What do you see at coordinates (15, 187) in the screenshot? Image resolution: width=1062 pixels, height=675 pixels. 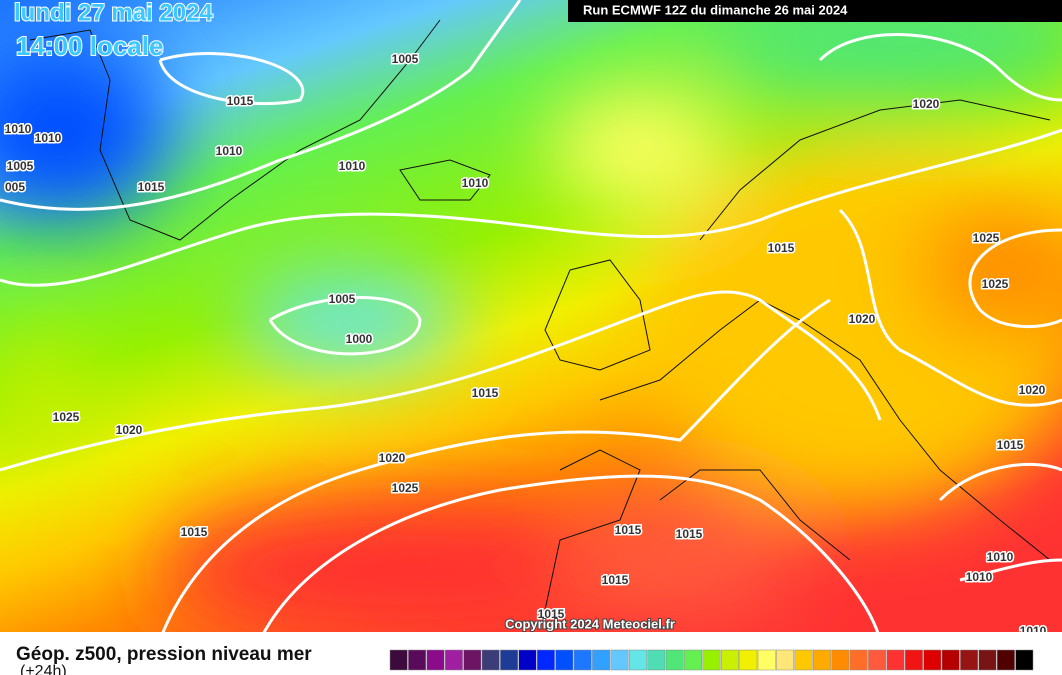 I see `isobar-label: 005` at bounding box center [15, 187].